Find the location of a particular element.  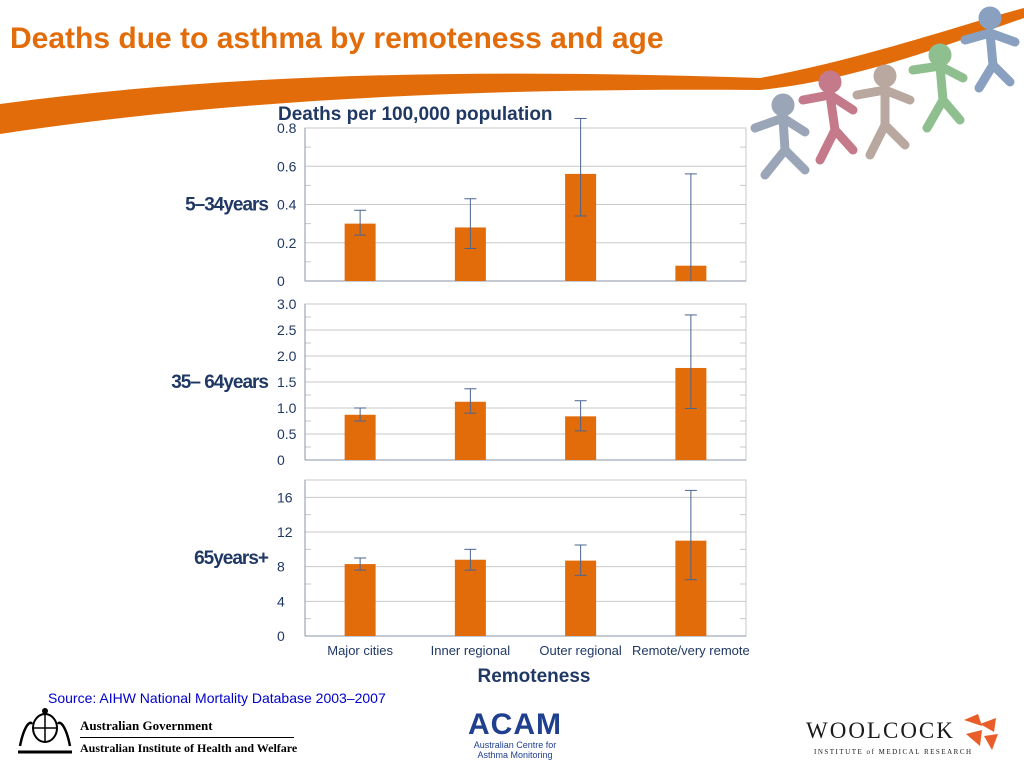

y-tick-label: 3.0 is located at coordinates (287, 304).